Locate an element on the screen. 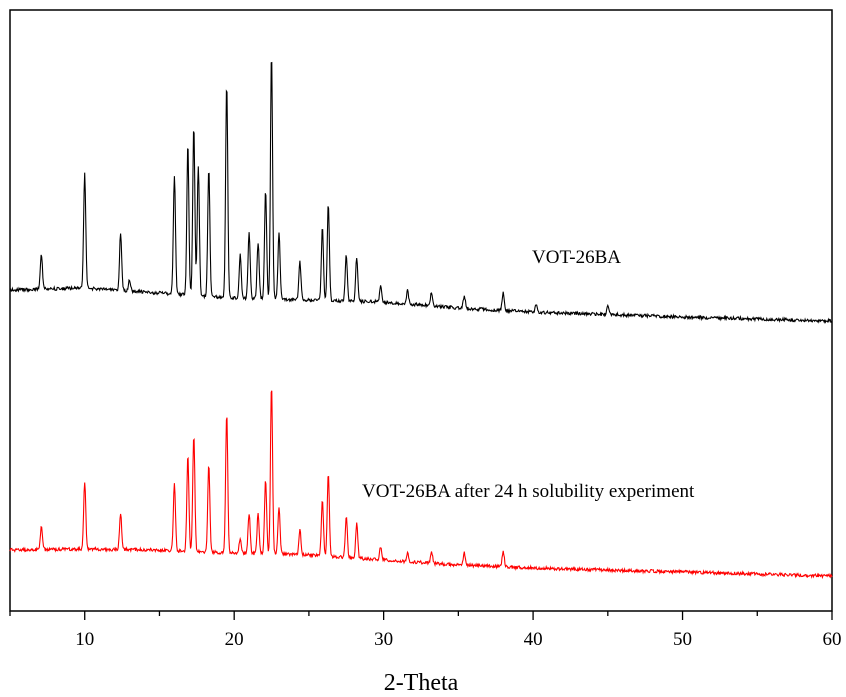 This screenshot has height=697, width=846. x-tick-label: 30 is located at coordinates (383, 639).